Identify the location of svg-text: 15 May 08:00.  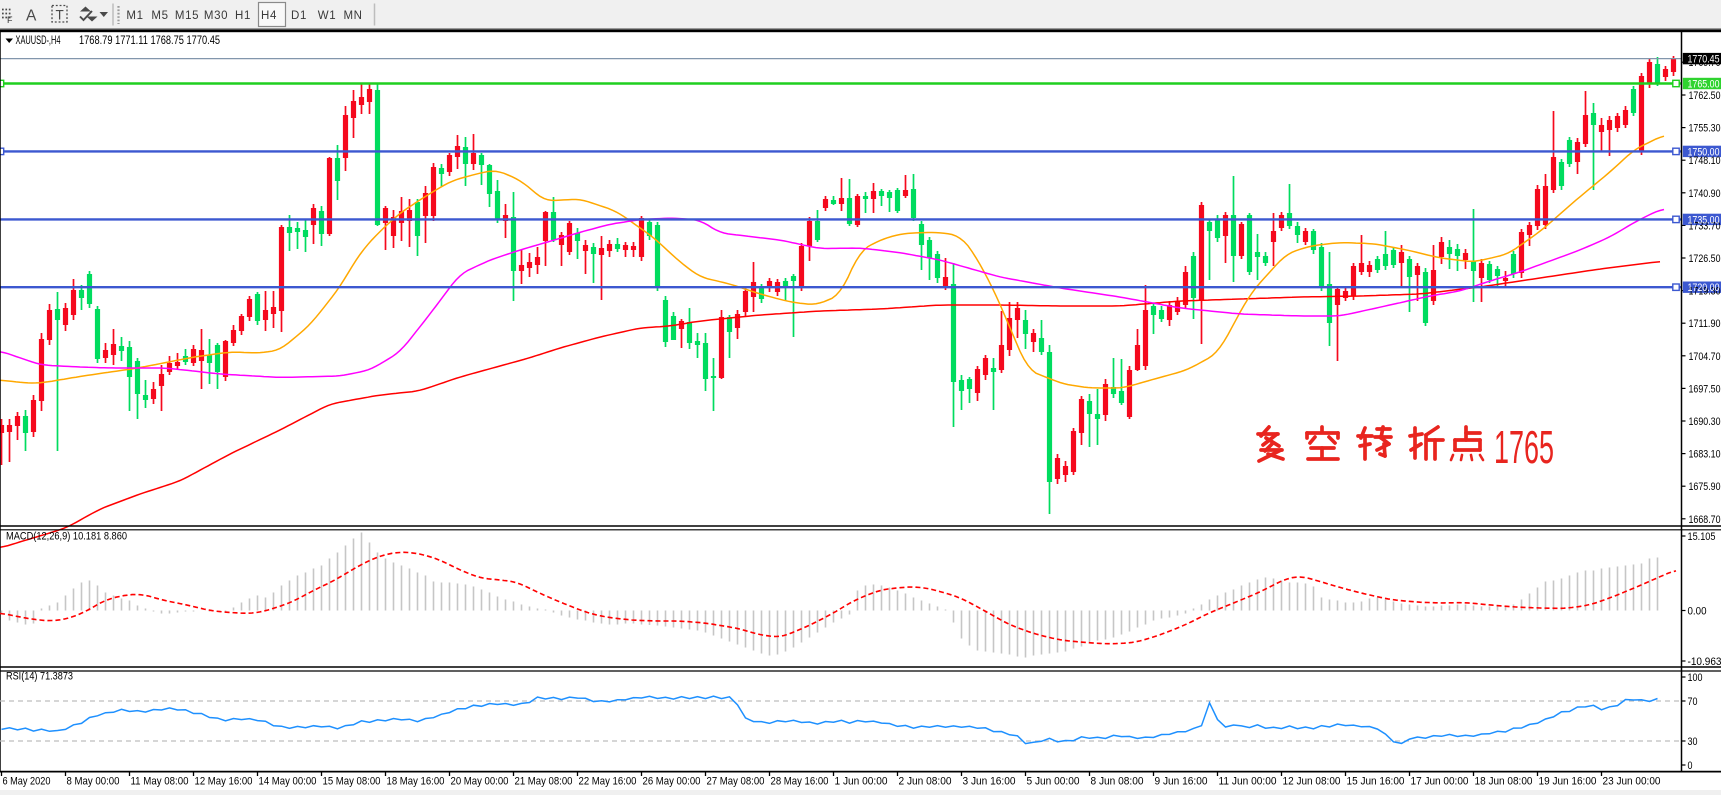
(352, 782).